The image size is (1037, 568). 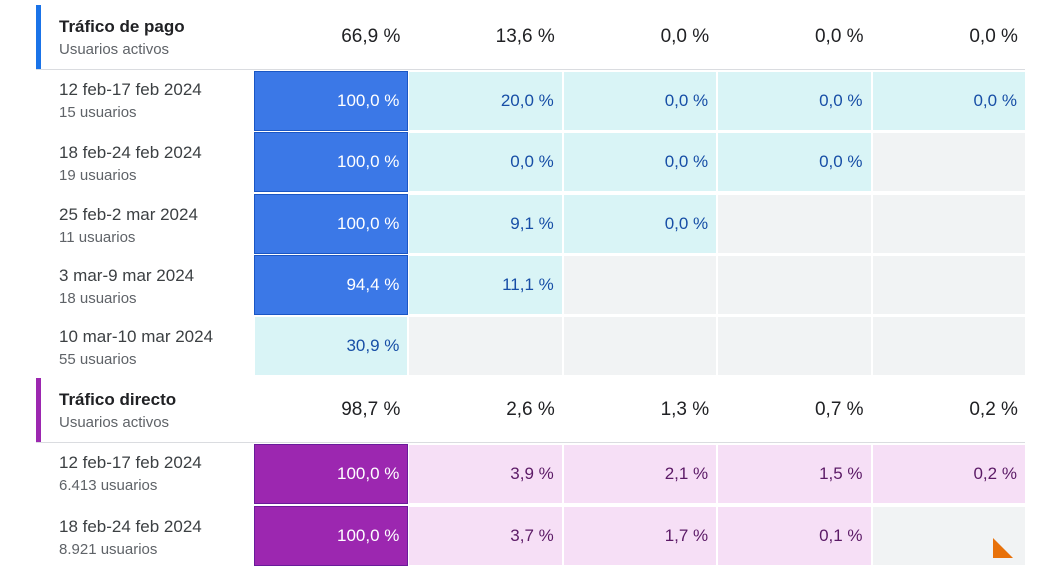 I want to click on retention-cell: 30,9 %, so click(x=331, y=346).